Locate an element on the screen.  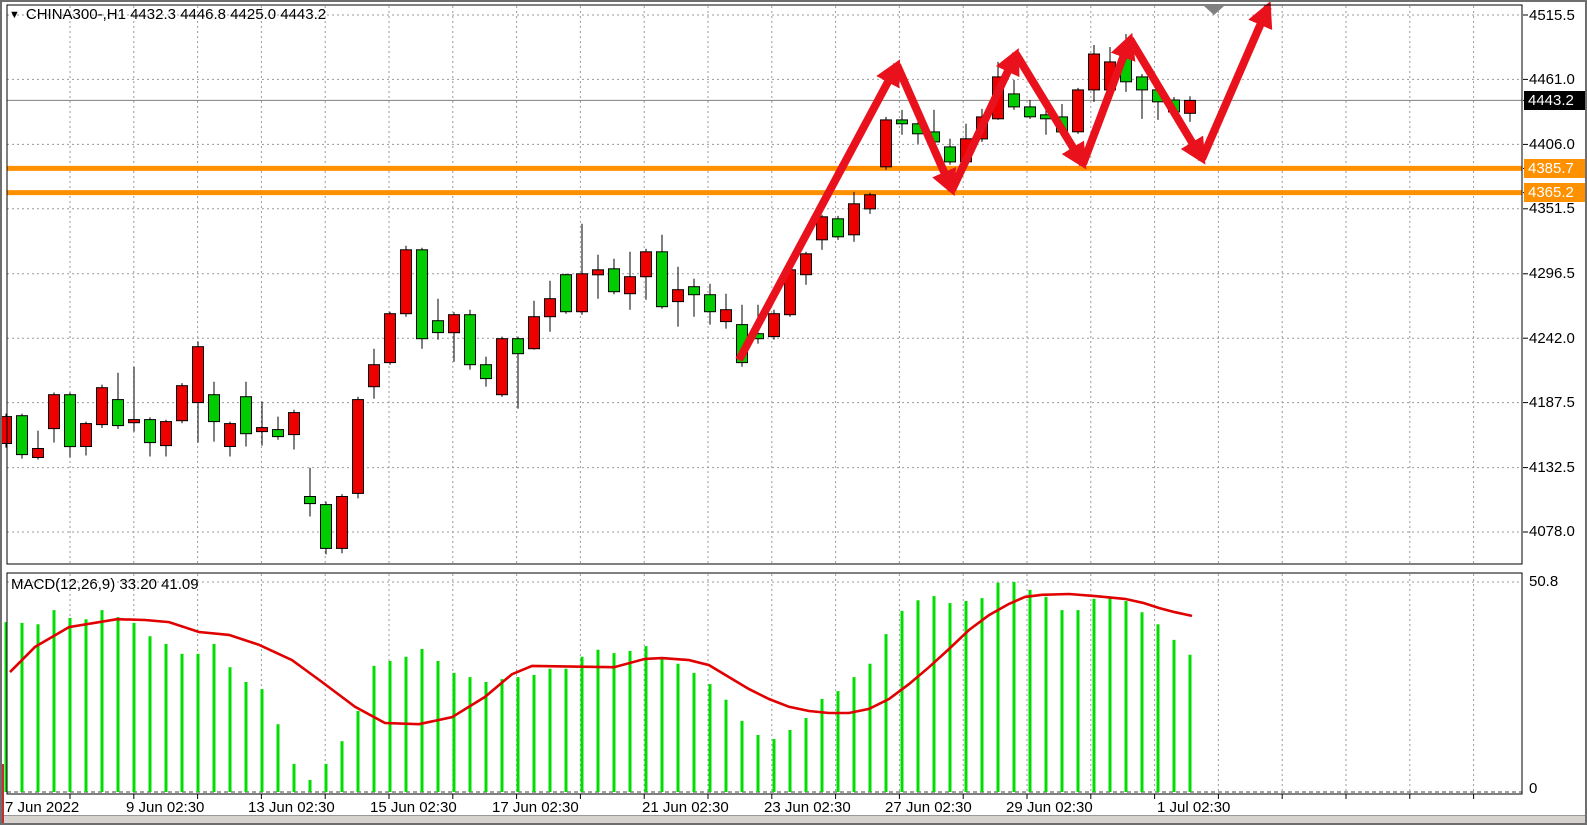
time-axis-label: 1 Jul 02:30 is located at coordinates (1194, 807).